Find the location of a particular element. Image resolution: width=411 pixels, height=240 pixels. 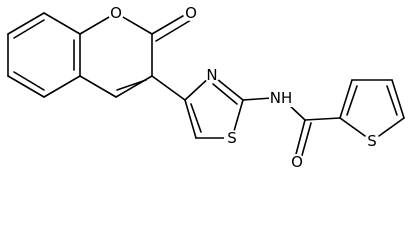

atom-label: NH is located at coordinates (281, 98).